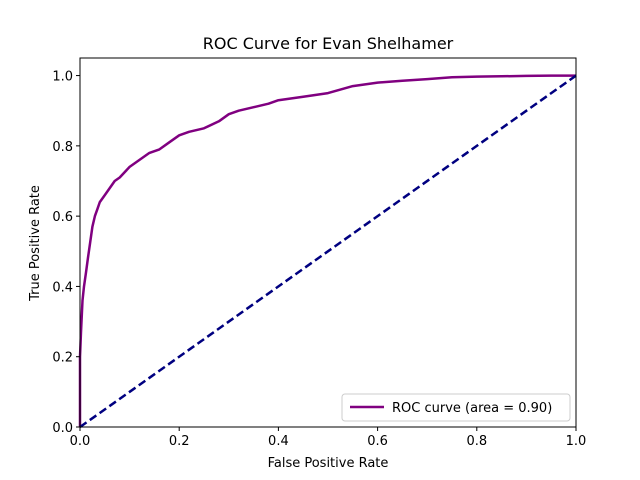 This screenshot has height=480, width=640. What do you see at coordinates (576, 441) in the screenshot?
I see `x-tick-label: 1.0` at bounding box center [576, 441].